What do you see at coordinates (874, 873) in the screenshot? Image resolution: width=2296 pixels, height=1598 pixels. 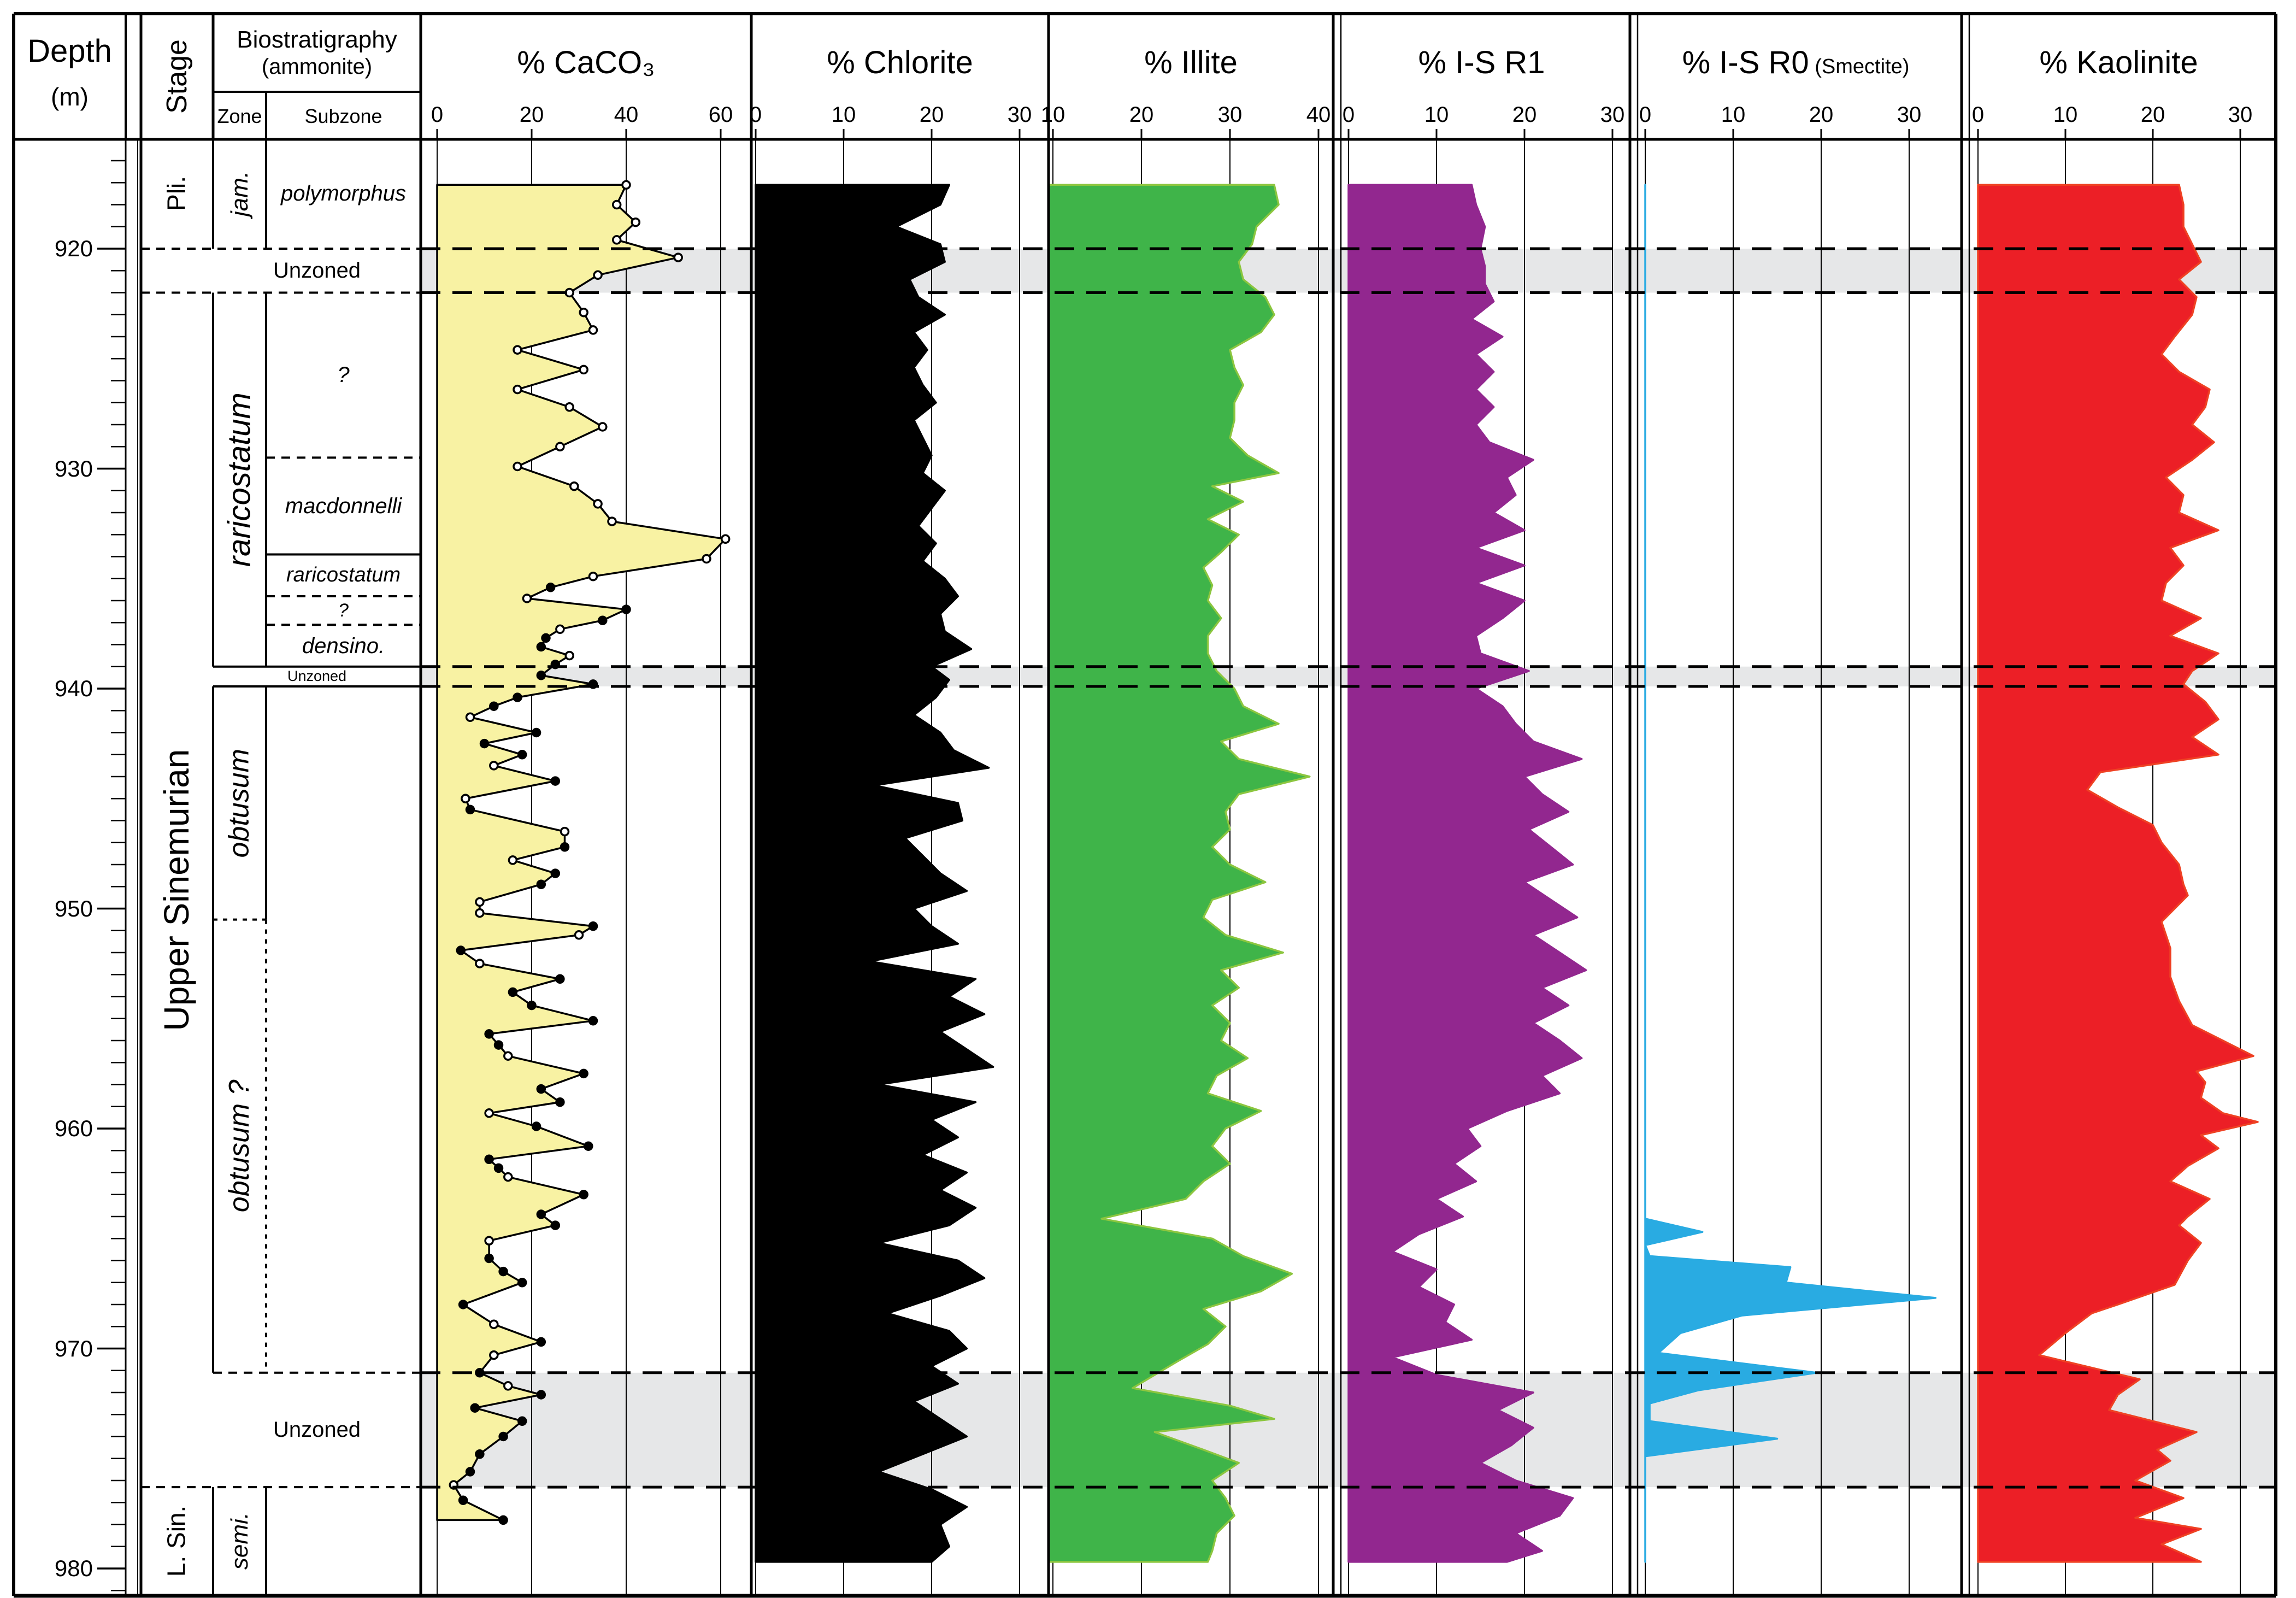 I see `series-area-Chlorite` at bounding box center [874, 873].